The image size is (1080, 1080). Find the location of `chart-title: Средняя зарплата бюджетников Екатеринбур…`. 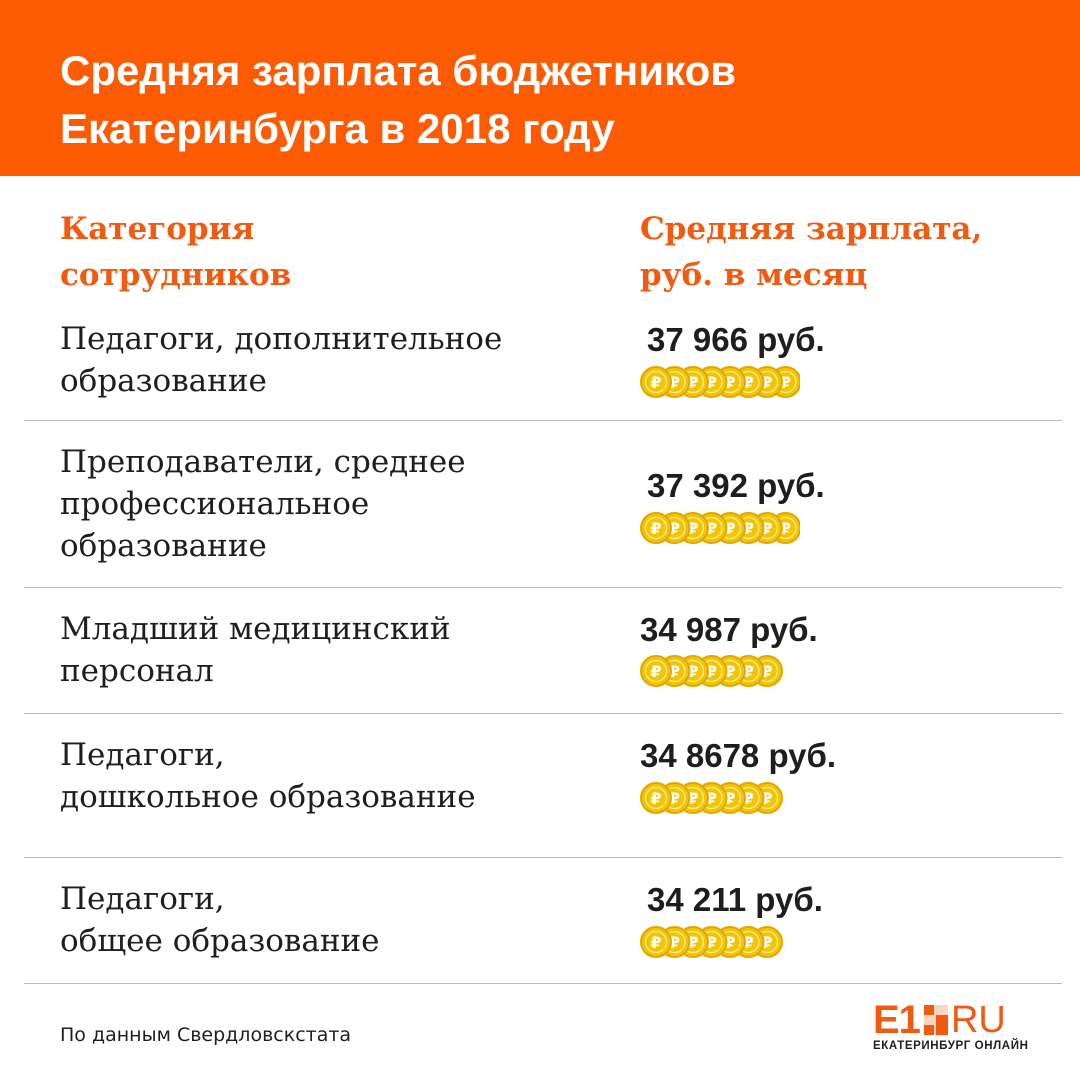

chart-title: Средняя зарплата бюджетников Екатеринбур… is located at coordinates (540, 100).